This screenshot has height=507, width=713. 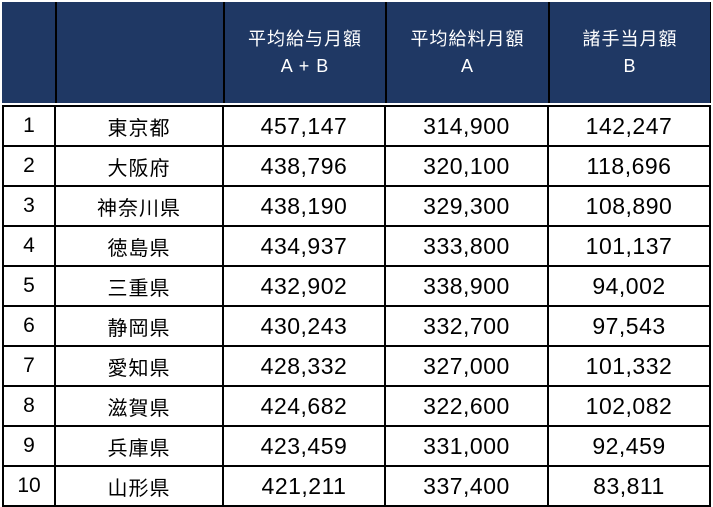 What do you see at coordinates (467, 38) in the screenshot?
I see `header-salary-line1: 平均給料月額` at bounding box center [467, 38].